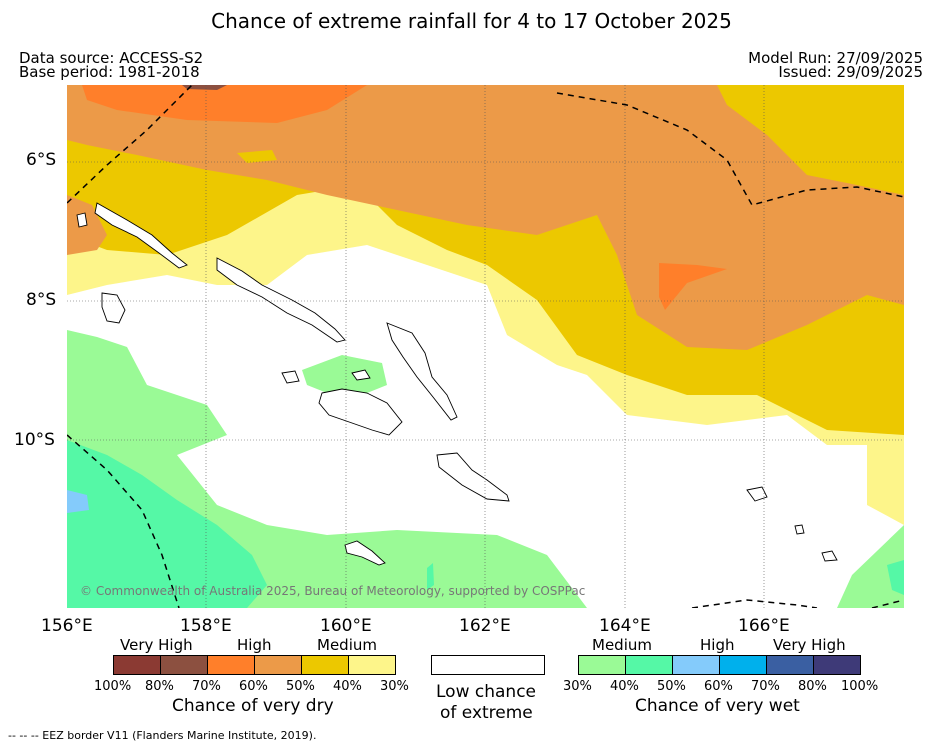 Image resolution: width=943 pixels, height=747 pixels. Describe the element at coordinates (347, 686) in the screenshot. I see `dry-pct-40: 40%` at that location.